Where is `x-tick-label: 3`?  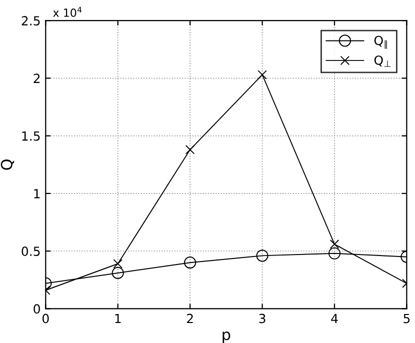 x-tick-label: 3 is located at coordinates (262, 319).